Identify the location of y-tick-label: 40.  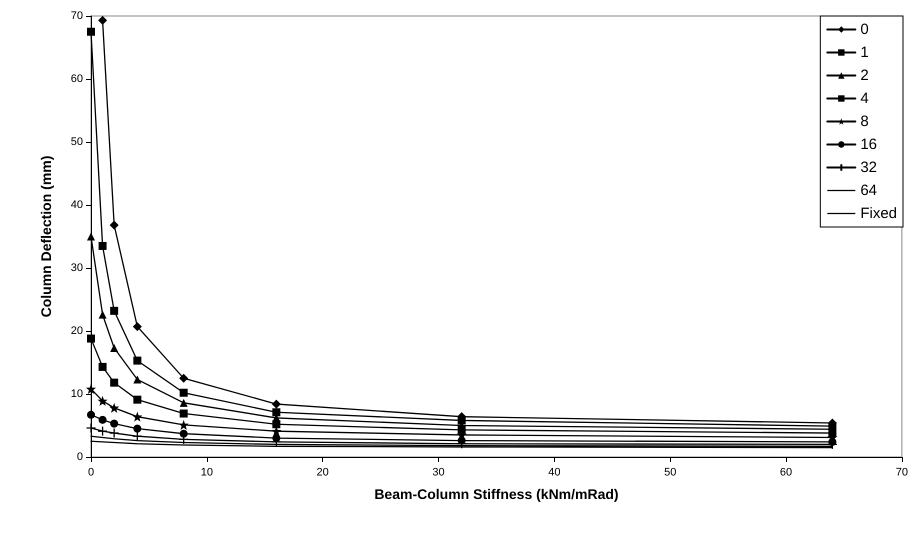
(76, 205).